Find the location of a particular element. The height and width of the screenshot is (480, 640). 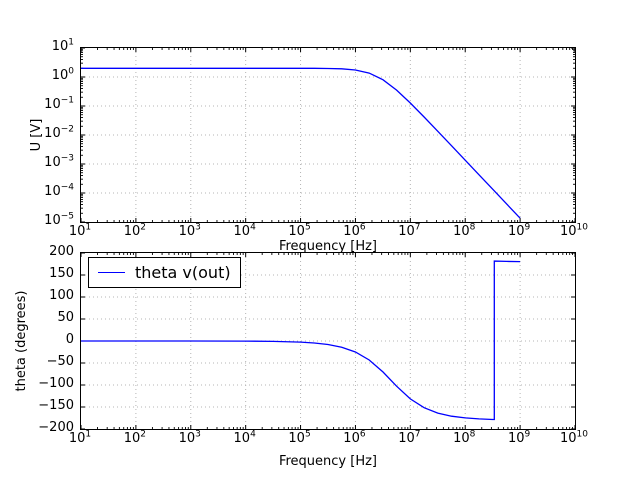

y-tick-label: 150 is located at coordinates (61, 273).